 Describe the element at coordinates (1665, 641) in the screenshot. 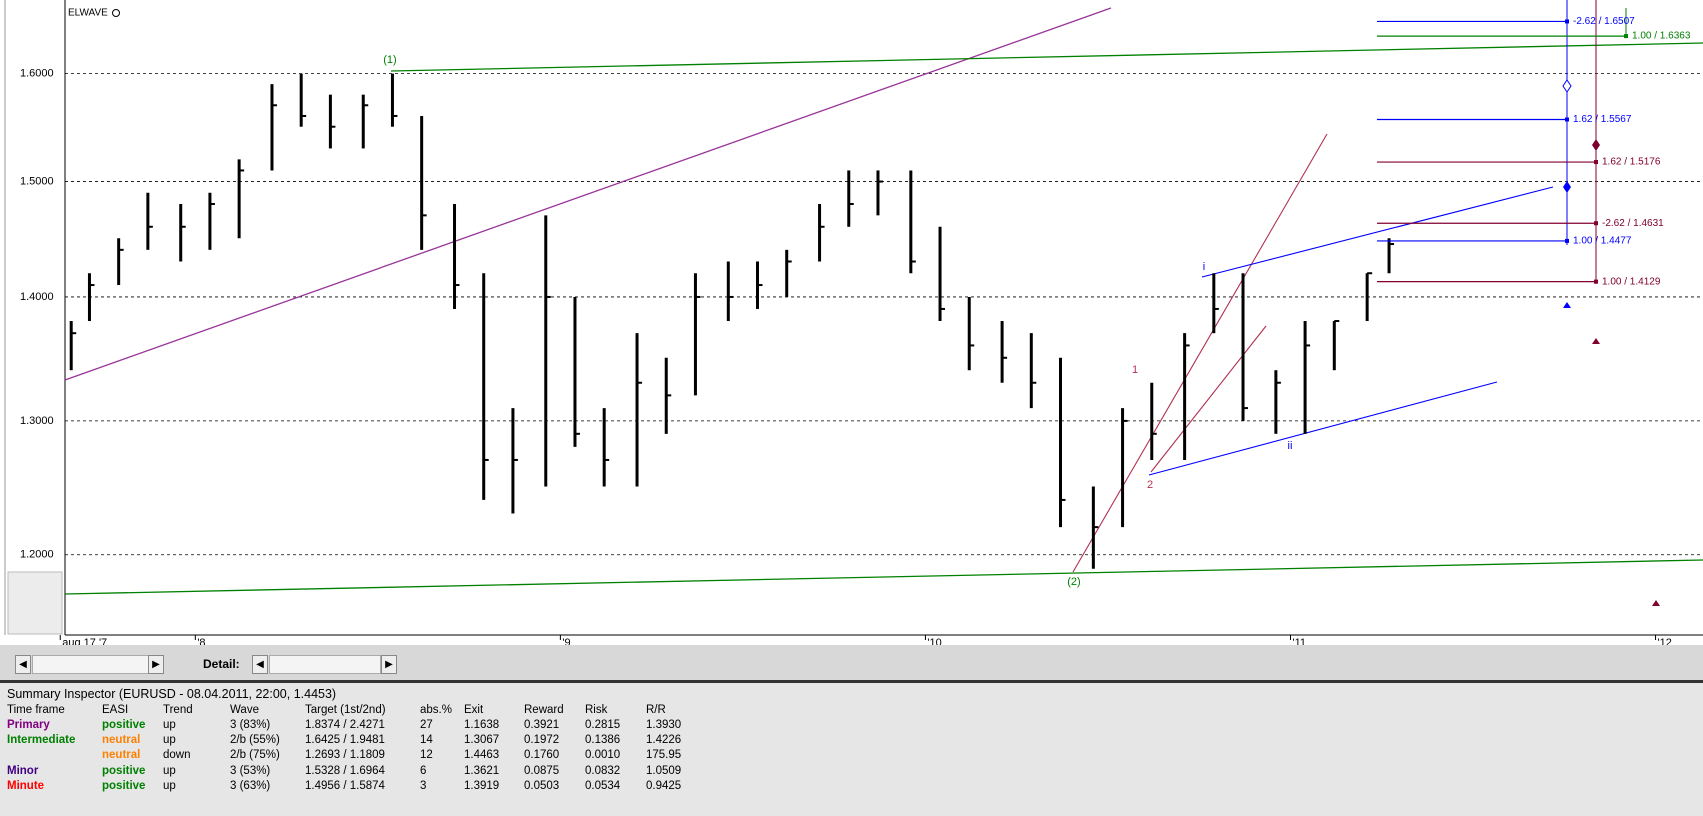

I see `x-tick-label: '12` at that location.